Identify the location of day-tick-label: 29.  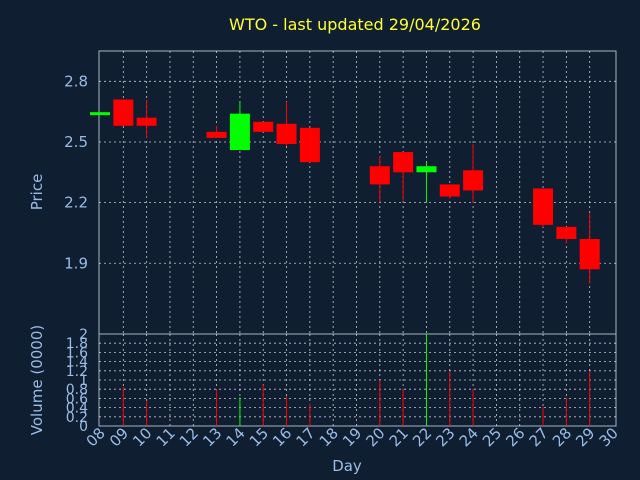
(585, 437).